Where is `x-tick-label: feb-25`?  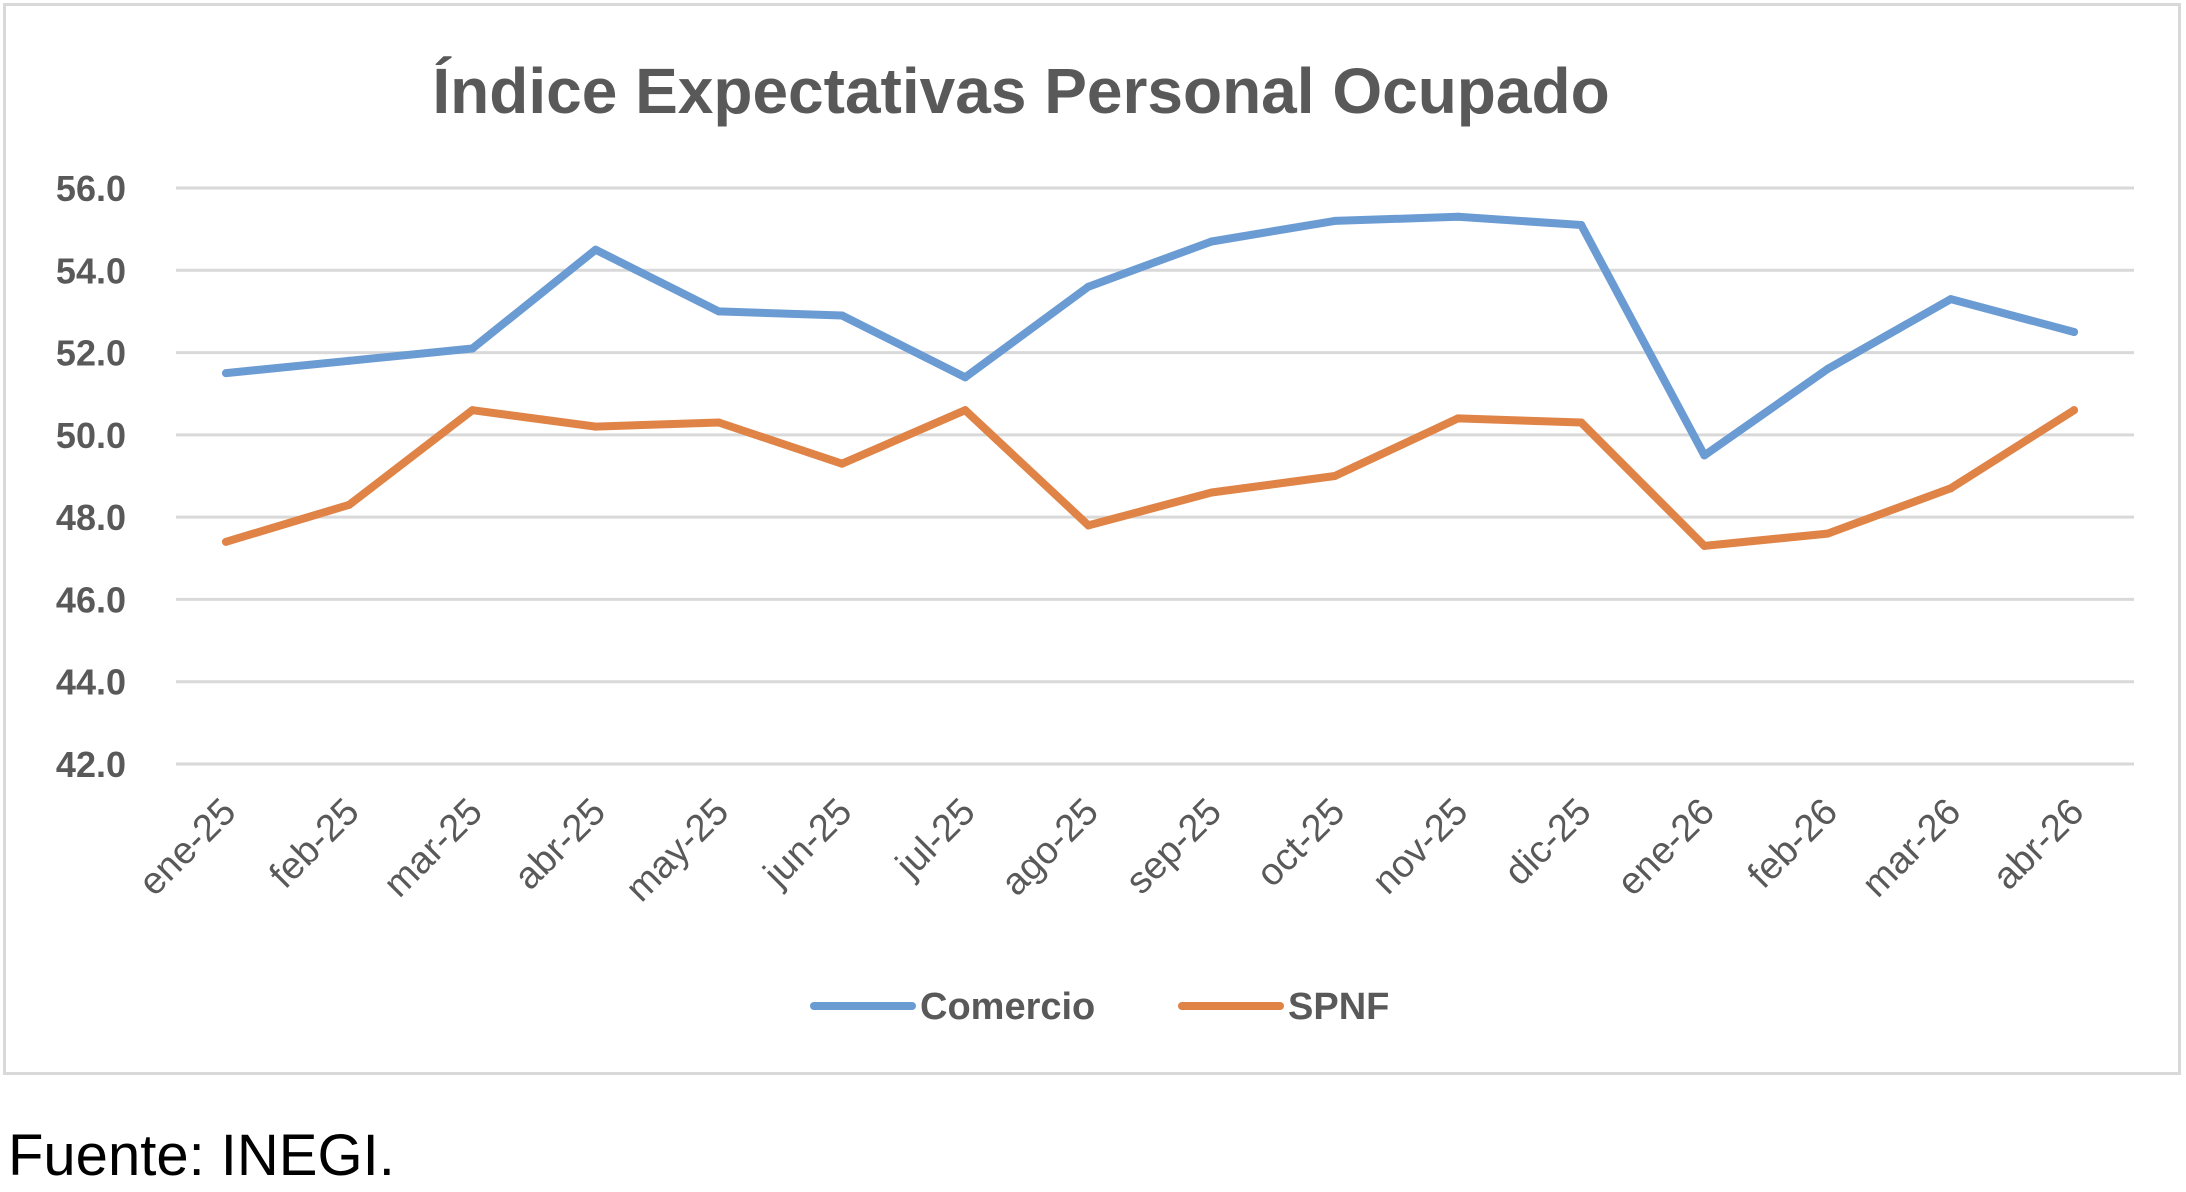
x-tick-label: feb-25 is located at coordinates (315, 844).